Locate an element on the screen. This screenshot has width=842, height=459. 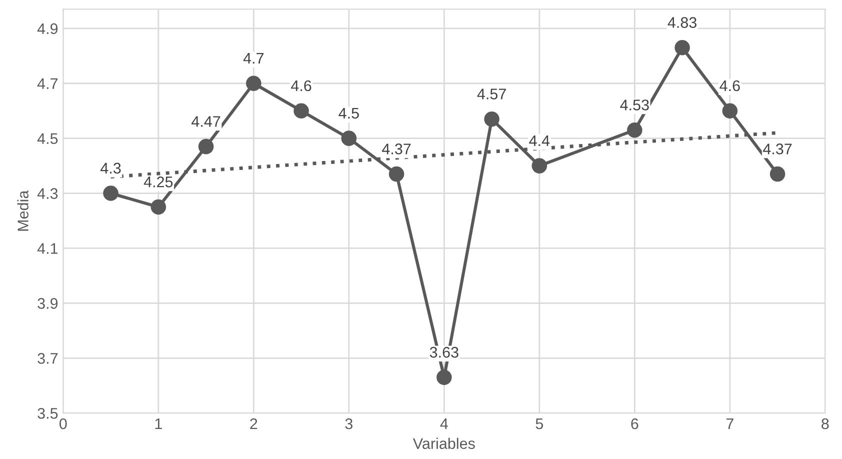
data-label: 4.3 is located at coordinates (110, 168).